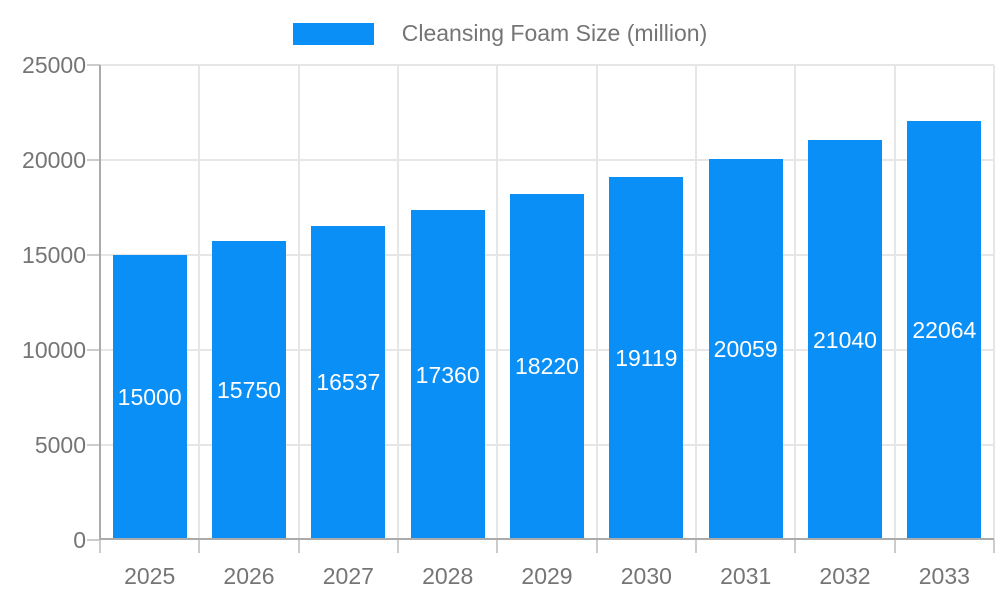 The width and height of the screenshot is (1000, 600). What do you see at coordinates (554, 33) in the screenshot?
I see `legend-label: Cleansing Foam Size (million)` at bounding box center [554, 33].